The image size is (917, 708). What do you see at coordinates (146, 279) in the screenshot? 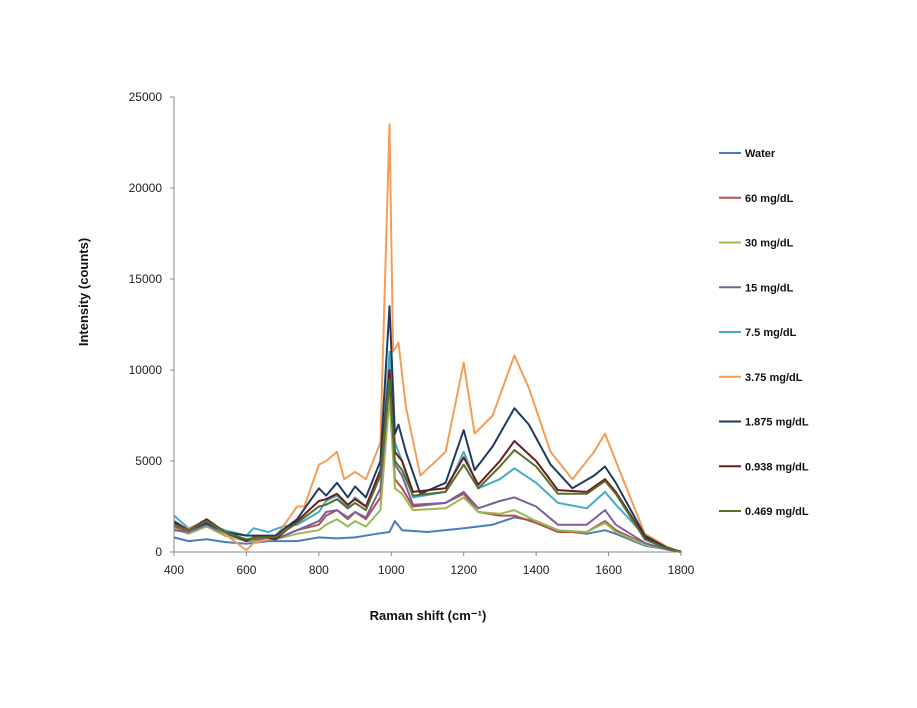
I see `y-tick-label: 15000` at bounding box center [146, 279].